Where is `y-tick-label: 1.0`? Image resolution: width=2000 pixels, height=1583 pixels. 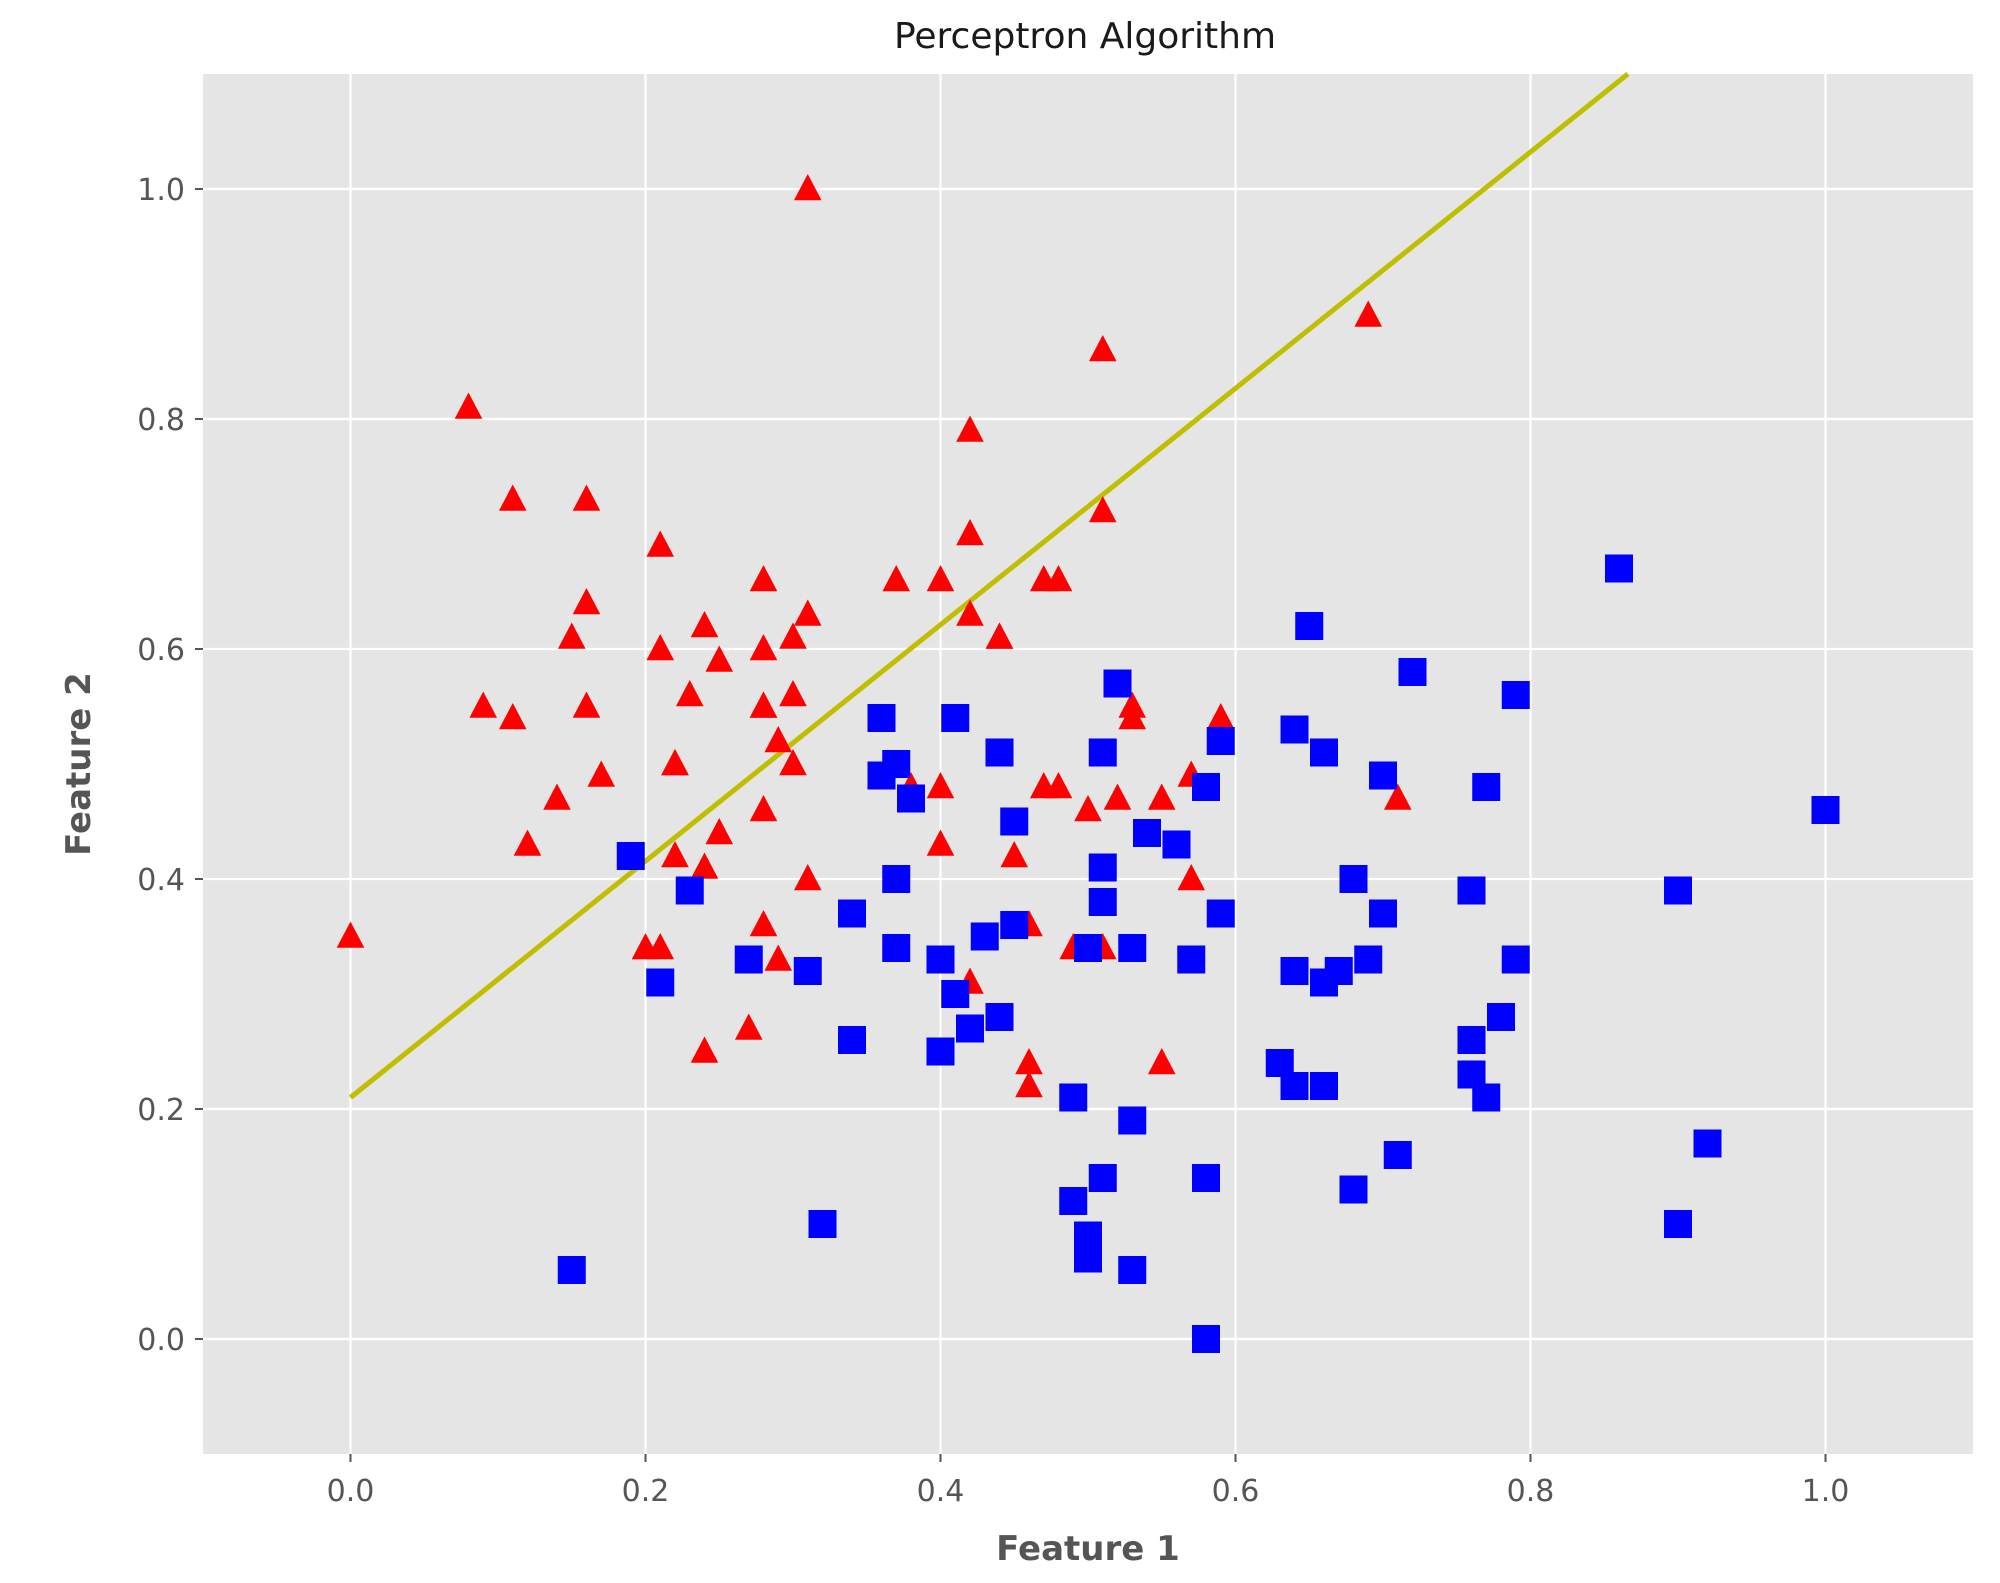
y-tick-label: 1.0 is located at coordinates (161, 190).